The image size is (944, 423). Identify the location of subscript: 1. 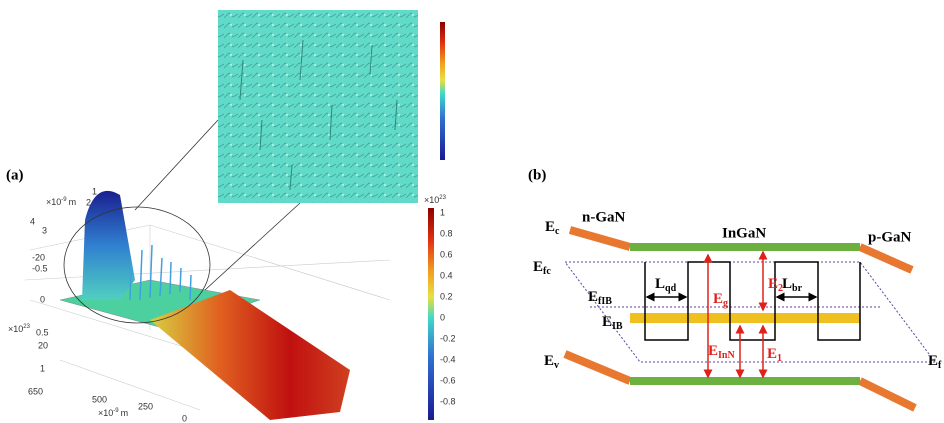
(779, 358).